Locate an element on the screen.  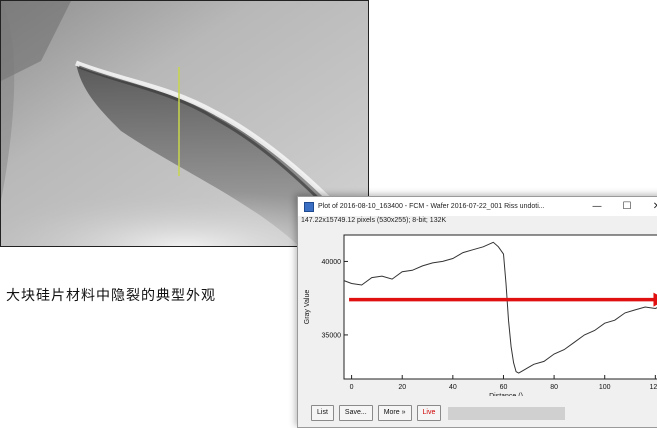
red-arrow-head is located at coordinates (655, 300).